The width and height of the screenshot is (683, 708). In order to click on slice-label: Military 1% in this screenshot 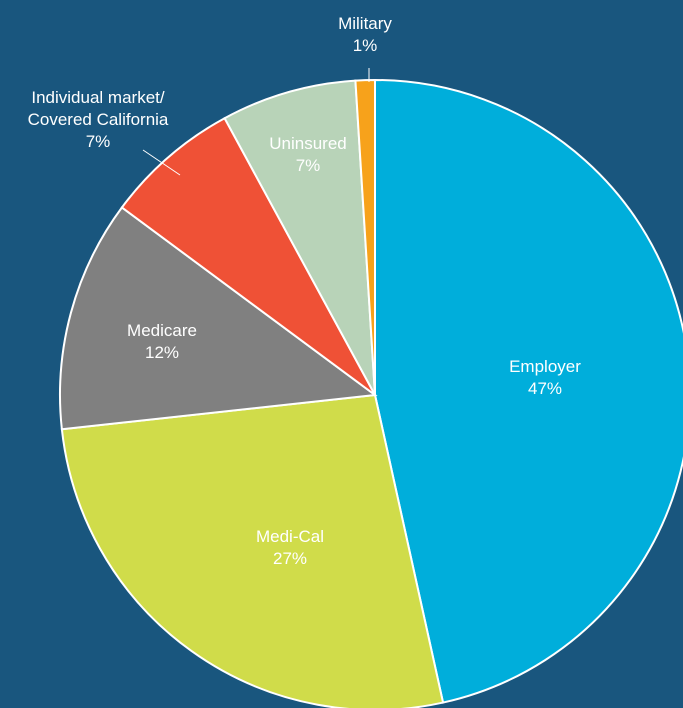, I will do `click(365, 35)`.